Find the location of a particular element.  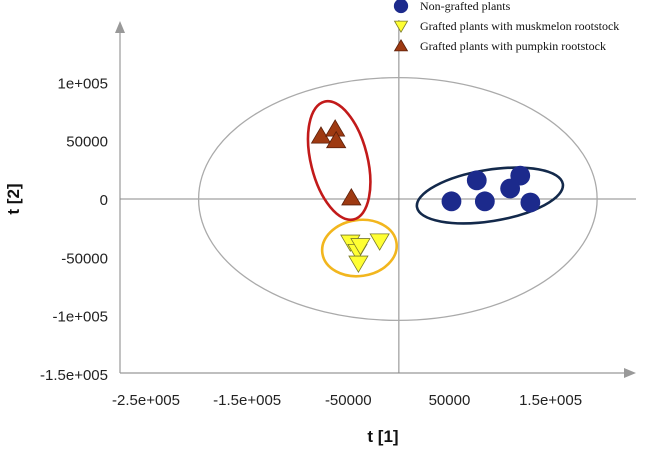

x-tick-label: -2.5e+005 is located at coordinates (146, 400).